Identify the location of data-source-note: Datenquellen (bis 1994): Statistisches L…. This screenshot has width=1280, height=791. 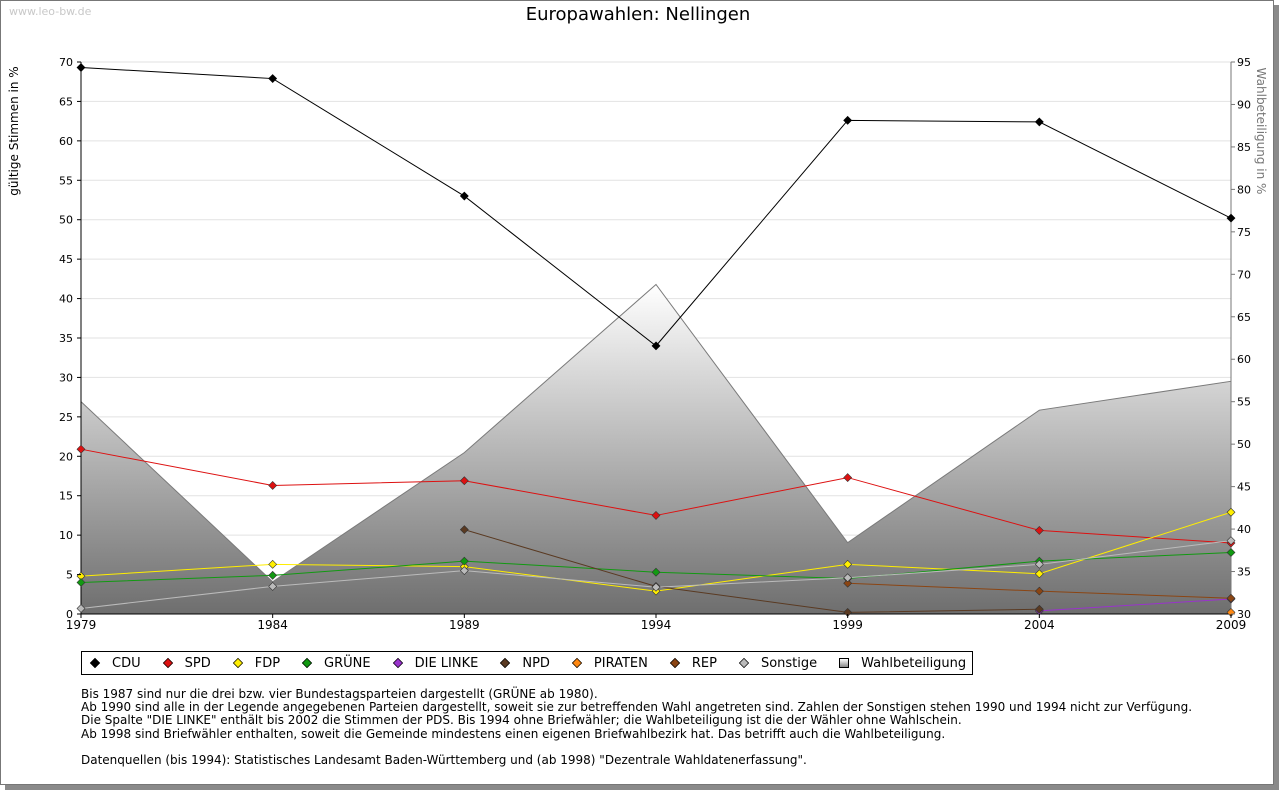
(444, 759).